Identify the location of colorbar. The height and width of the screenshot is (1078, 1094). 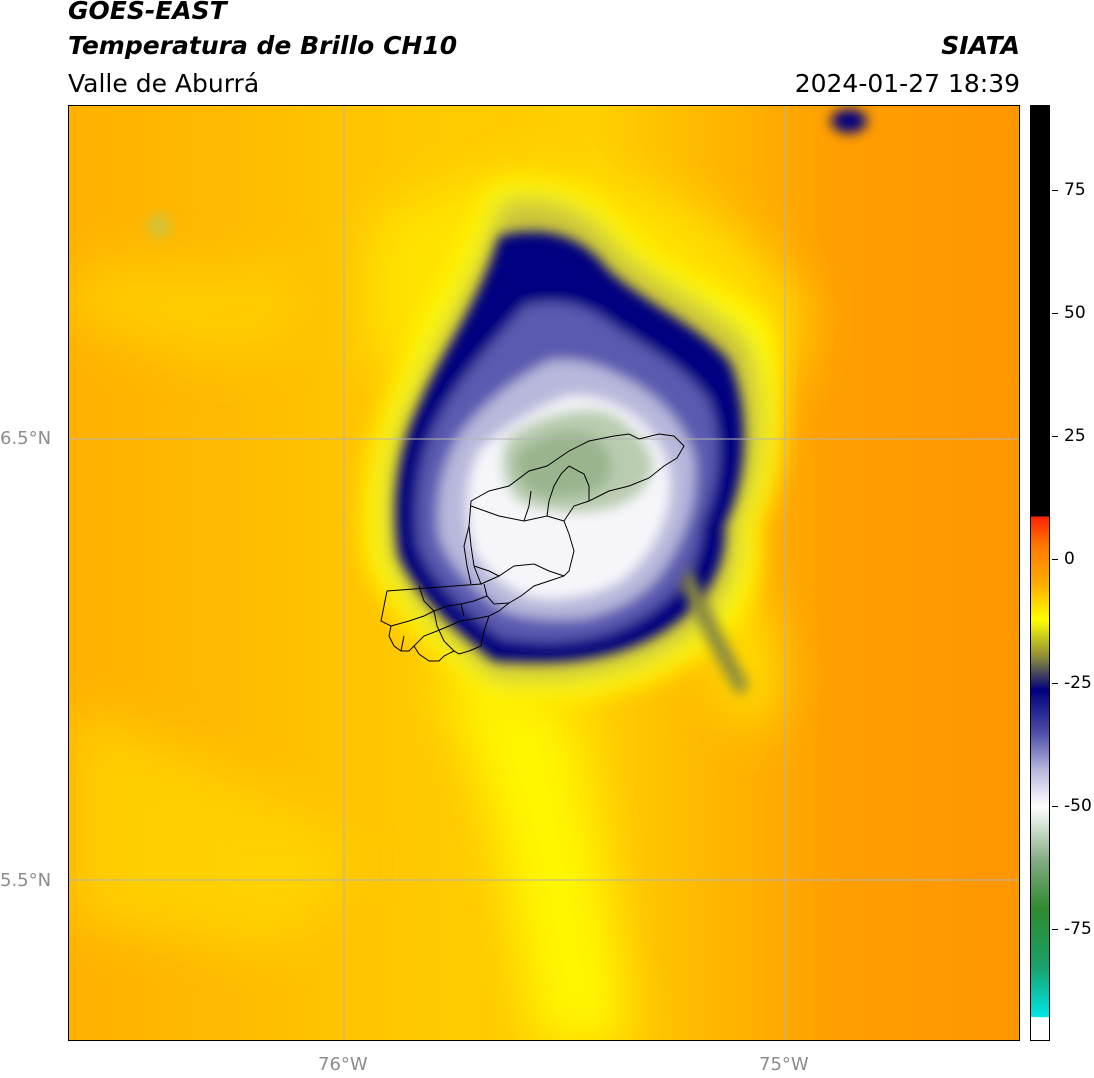
(1040, 573).